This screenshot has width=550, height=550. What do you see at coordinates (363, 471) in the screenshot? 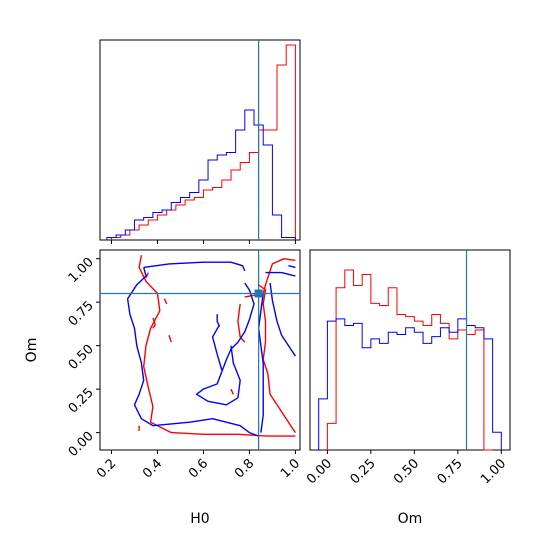
I see `om-tick-label: 0.25` at bounding box center [363, 471].